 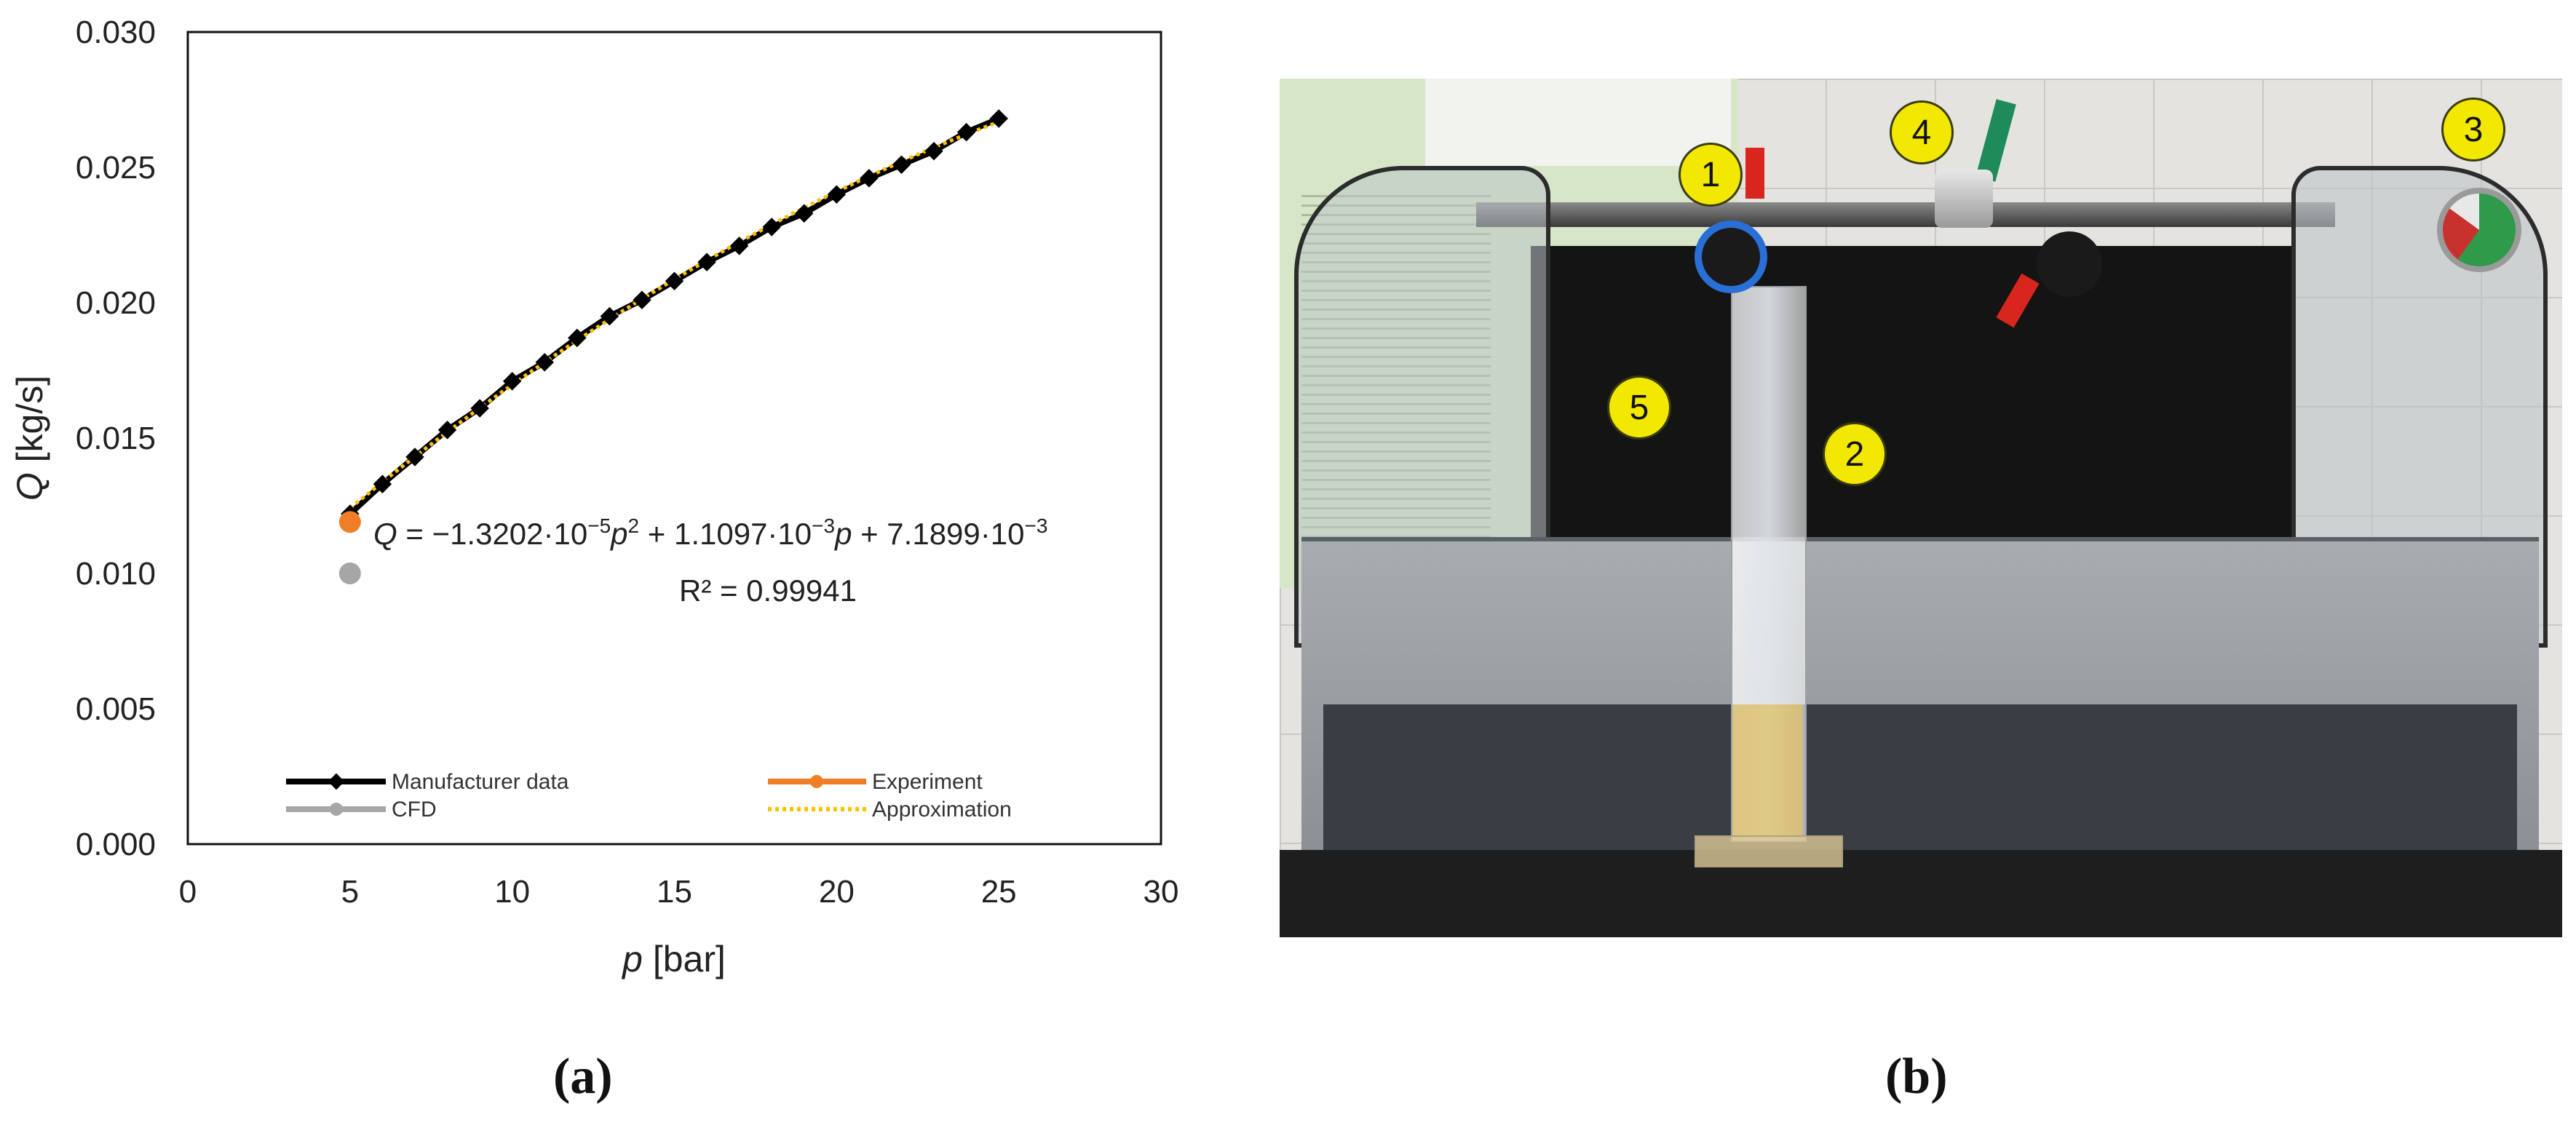 What do you see at coordinates (632, 959) in the screenshot?
I see `x-axis-symbol: p` at bounding box center [632, 959].